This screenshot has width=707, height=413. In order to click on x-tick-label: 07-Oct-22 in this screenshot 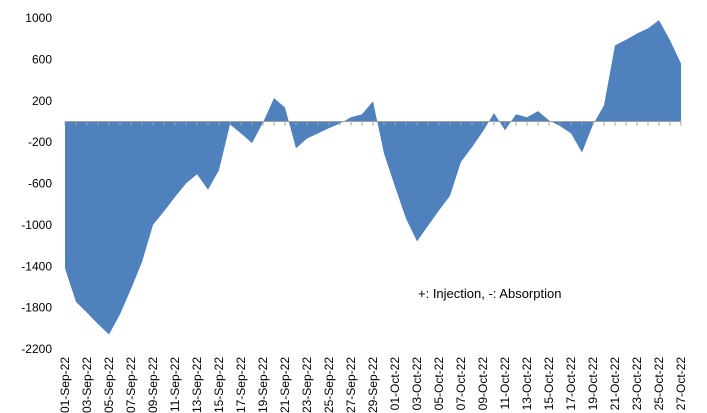, I will do `click(461, 384)`.